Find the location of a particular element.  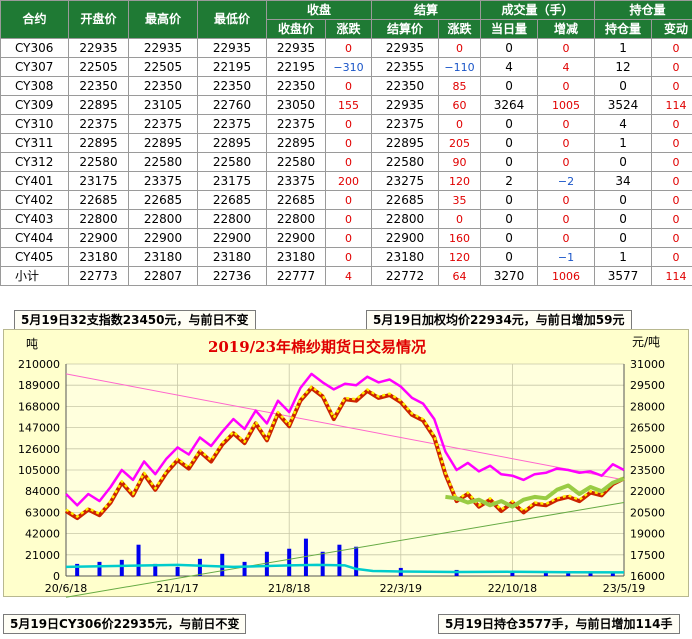

value-cell: 35 is located at coordinates (460, 200).